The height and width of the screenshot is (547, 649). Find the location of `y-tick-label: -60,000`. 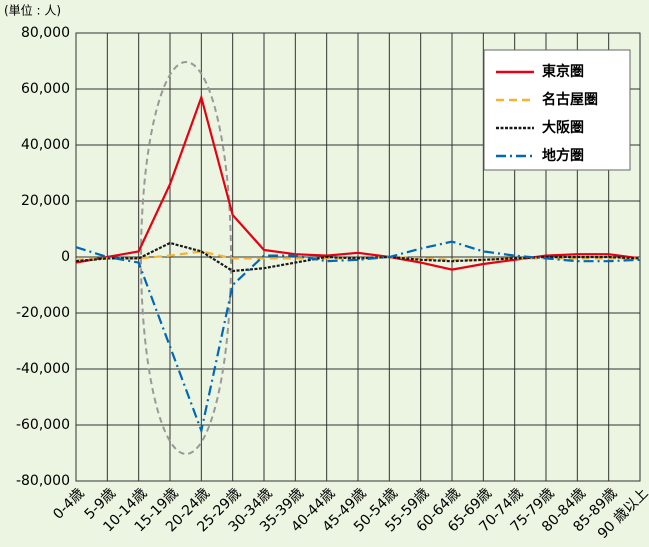

y-tick-label: -60,000 is located at coordinates (43, 425).